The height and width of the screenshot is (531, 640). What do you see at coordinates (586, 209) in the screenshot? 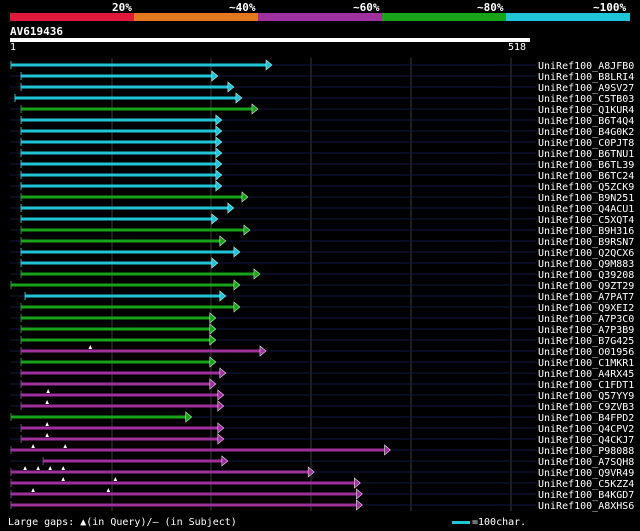
I see `hit-name-link: UniRef100_Q4ACU1` at bounding box center [586, 209].